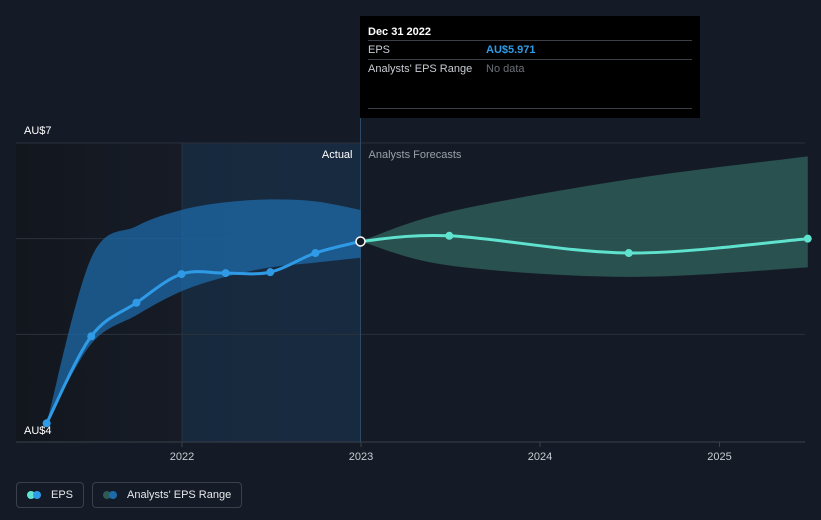 The width and height of the screenshot is (821, 520). What do you see at coordinates (584, 216) in the screenshot?
I see `range-band-forecast` at bounding box center [584, 216].